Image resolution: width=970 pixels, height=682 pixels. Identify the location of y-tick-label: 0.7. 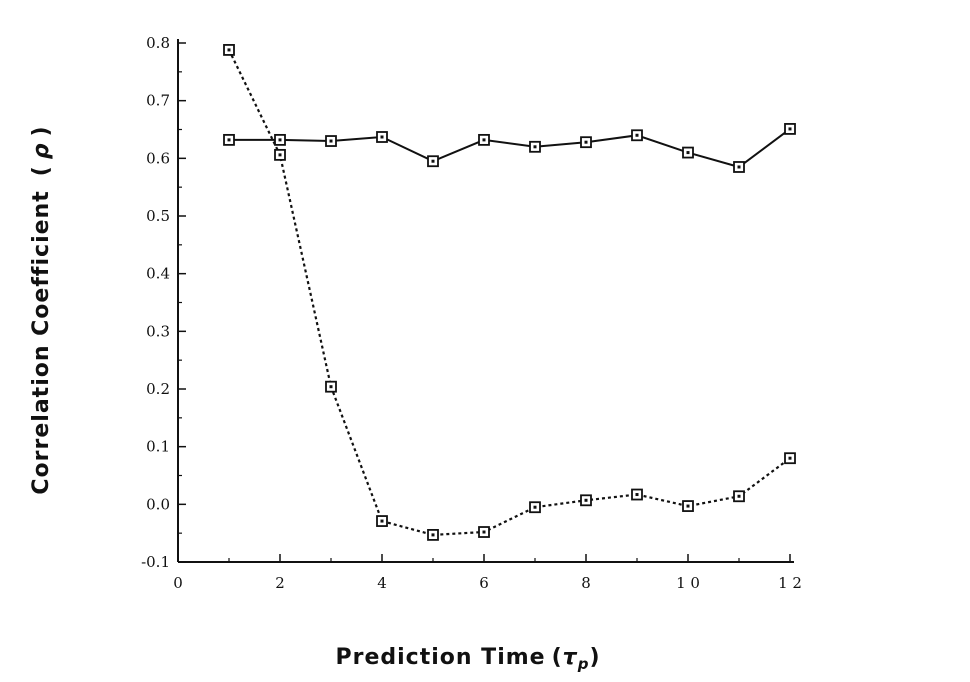
(158, 101).